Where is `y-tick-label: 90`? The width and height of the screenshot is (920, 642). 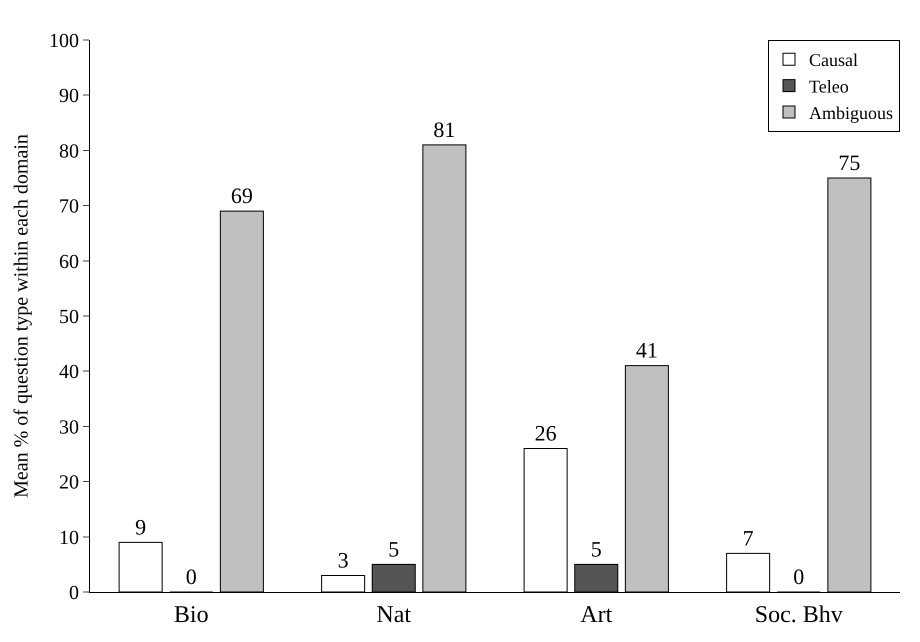 y-tick-label: 90 is located at coordinates (69, 96).